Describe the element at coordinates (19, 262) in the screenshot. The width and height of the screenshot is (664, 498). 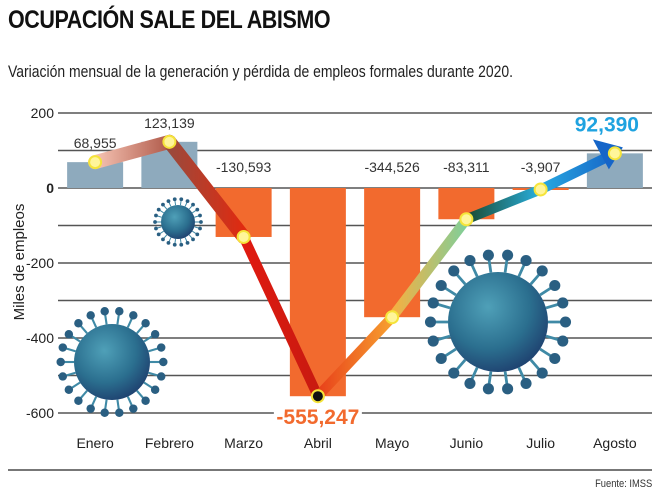
I see `y-axis-label: Miles de empleos` at that location.